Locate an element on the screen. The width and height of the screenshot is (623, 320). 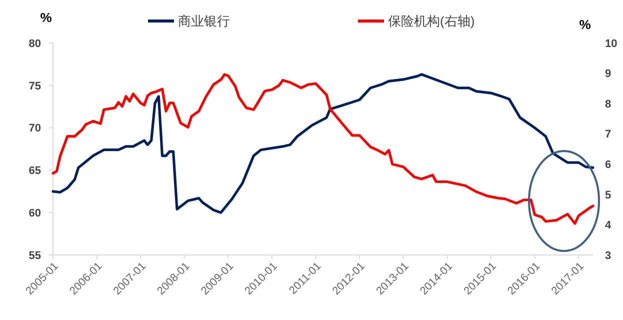
y2-tick-label: 7 is located at coordinates (608, 134).